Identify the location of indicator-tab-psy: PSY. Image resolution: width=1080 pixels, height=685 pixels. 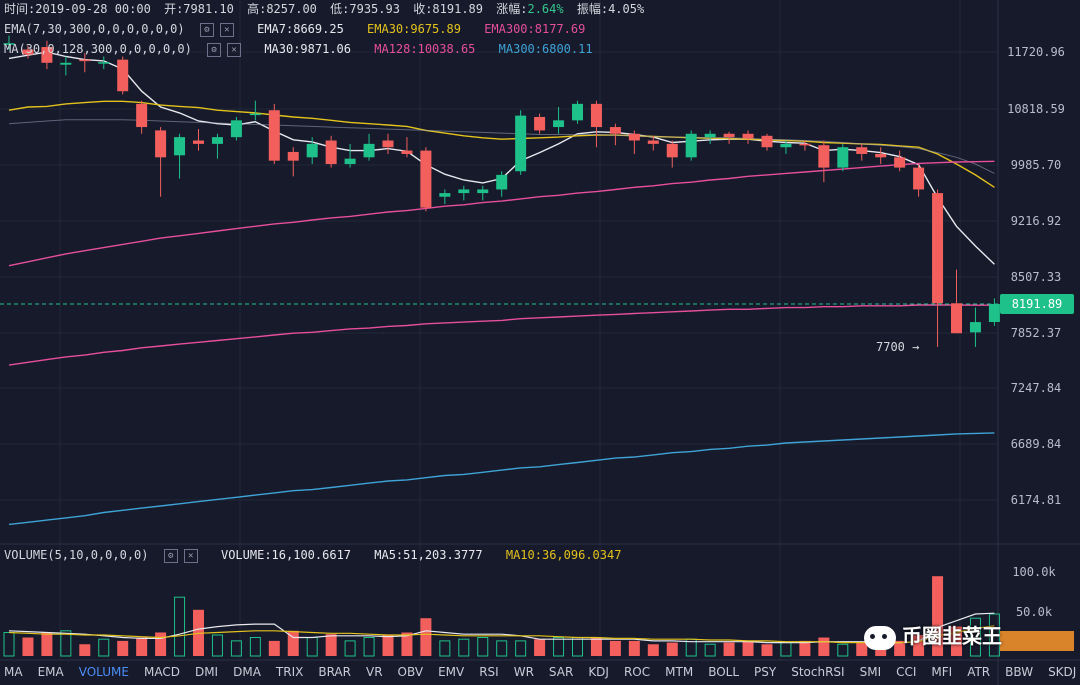
(765, 672).